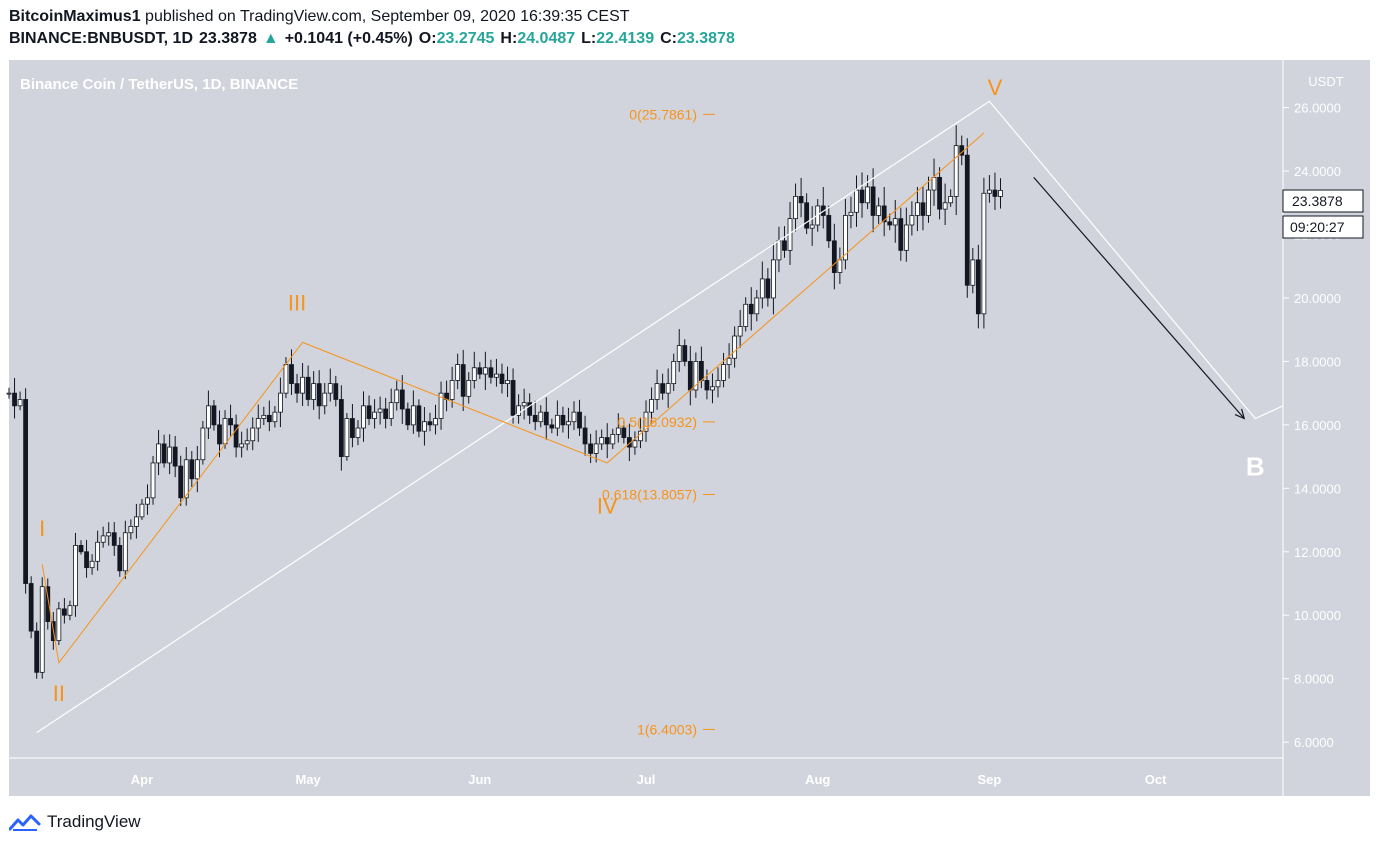 The width and height of the screenshot is (1380, 847). Describe the element at coordinates (75, 16) in the screenshot. I see `author-name: BitcoinMaximus1` at that location.